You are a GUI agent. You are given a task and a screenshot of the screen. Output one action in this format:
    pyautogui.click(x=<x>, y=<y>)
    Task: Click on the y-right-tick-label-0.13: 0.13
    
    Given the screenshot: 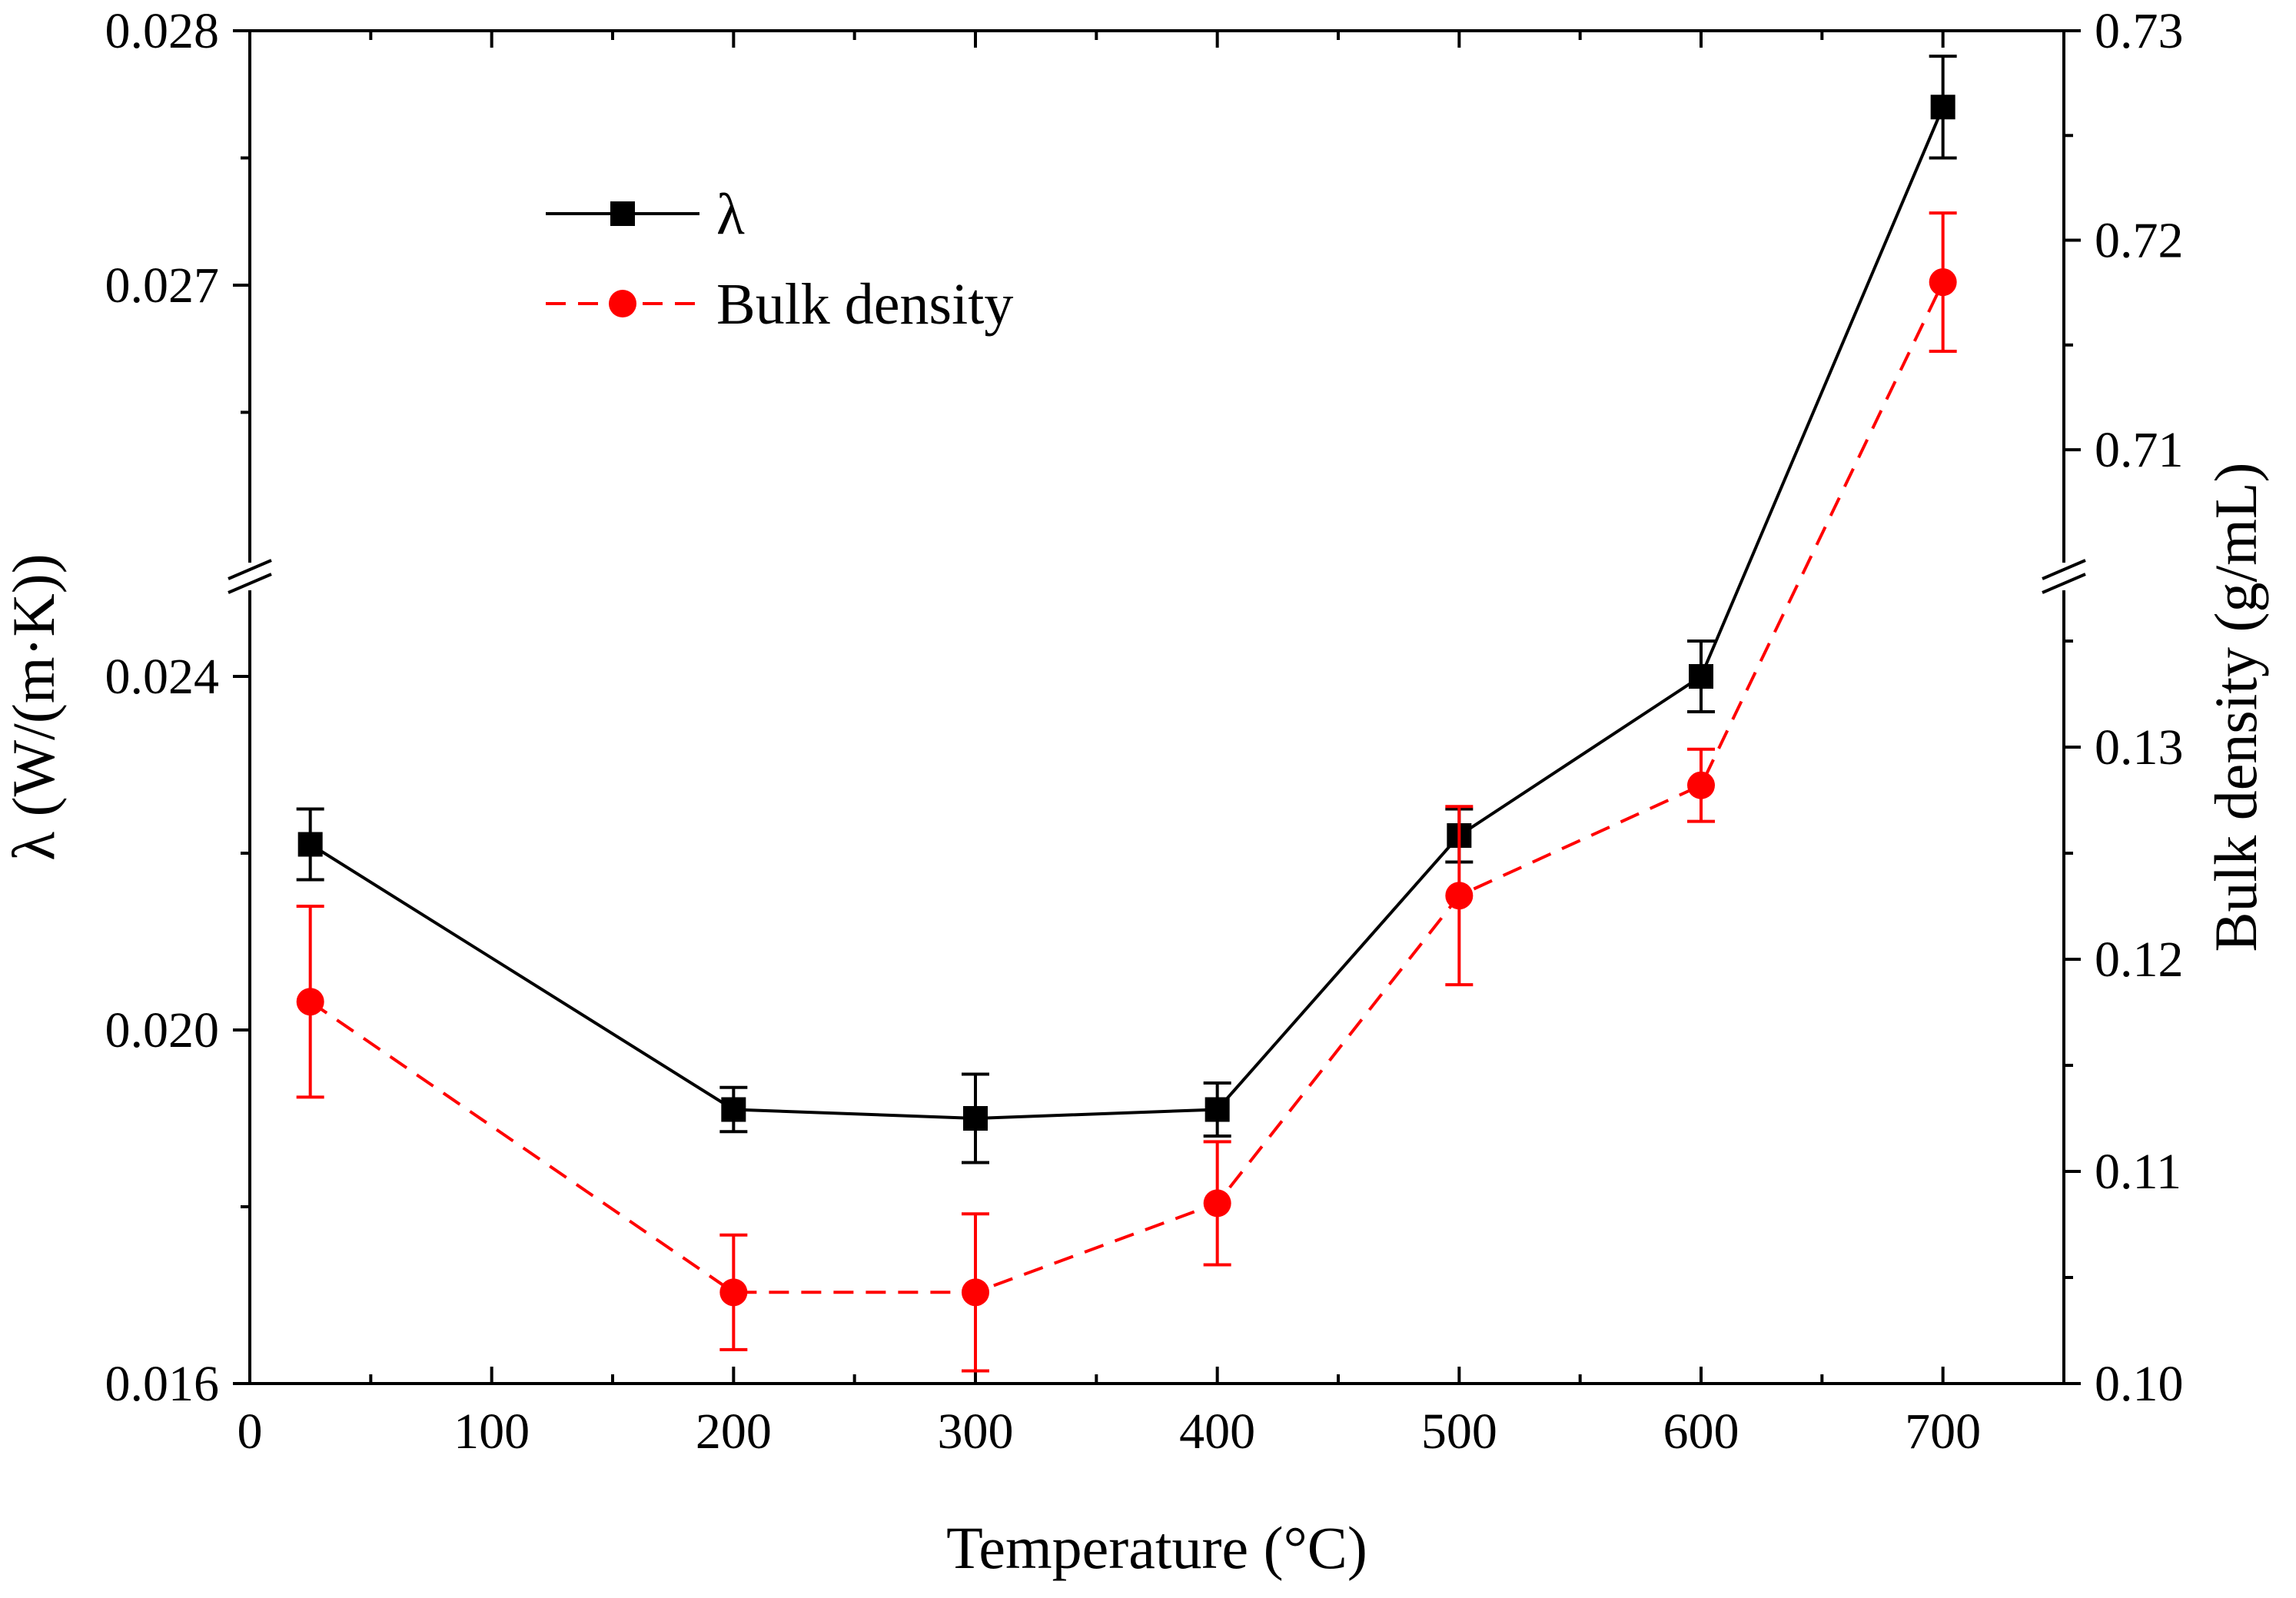 What is the action you would take?
    pyautogui.click(x=2139, y=747)
    